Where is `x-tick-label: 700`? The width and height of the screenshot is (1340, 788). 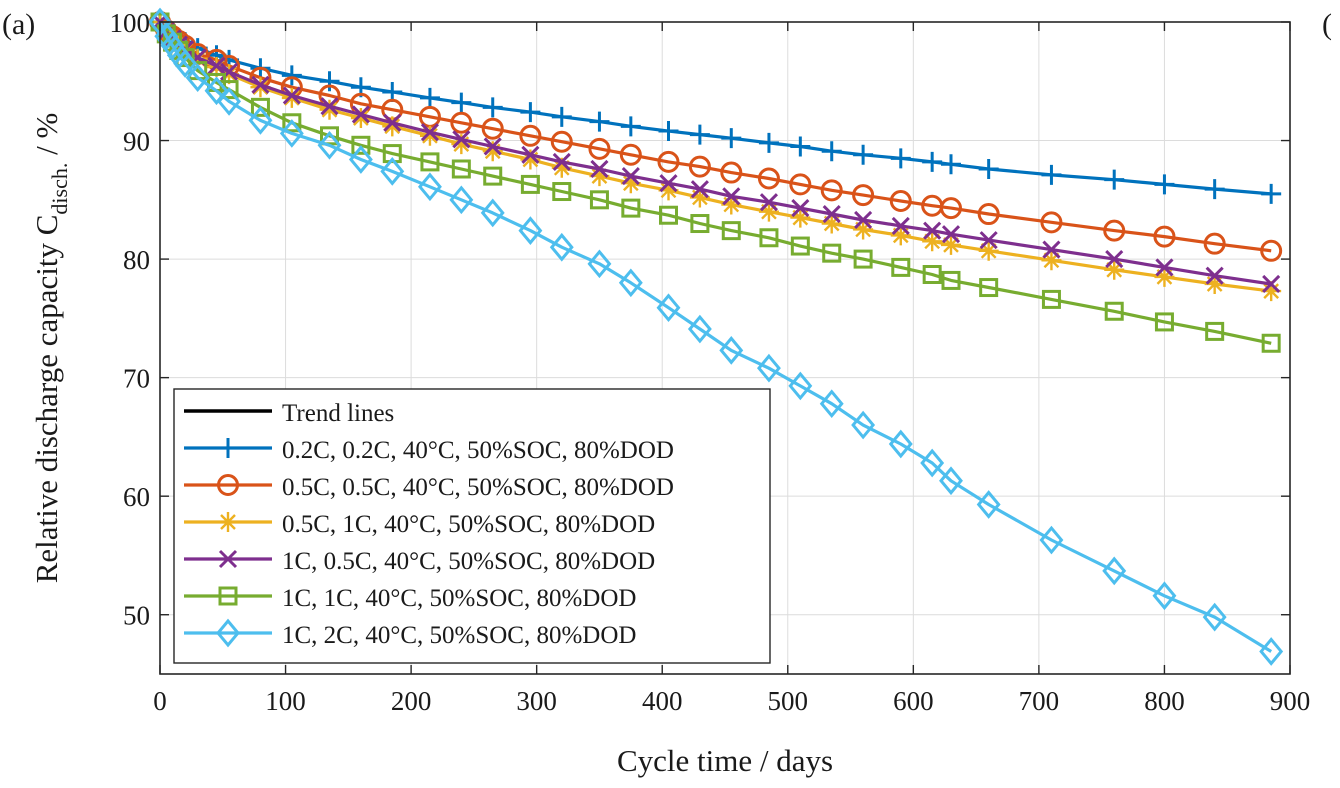 x-tick-label: 700 is located at coordinates (1039, 701).